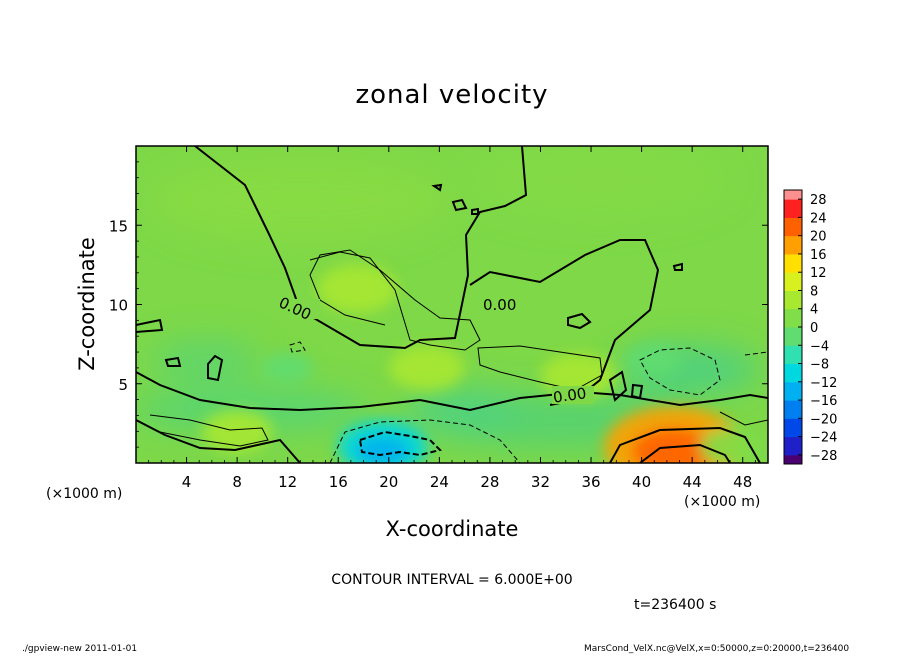 Image resolution: width=904 pixels, height=658 pixels. I want to click on x-axis-label: X-coordinate, so click(452, 529).